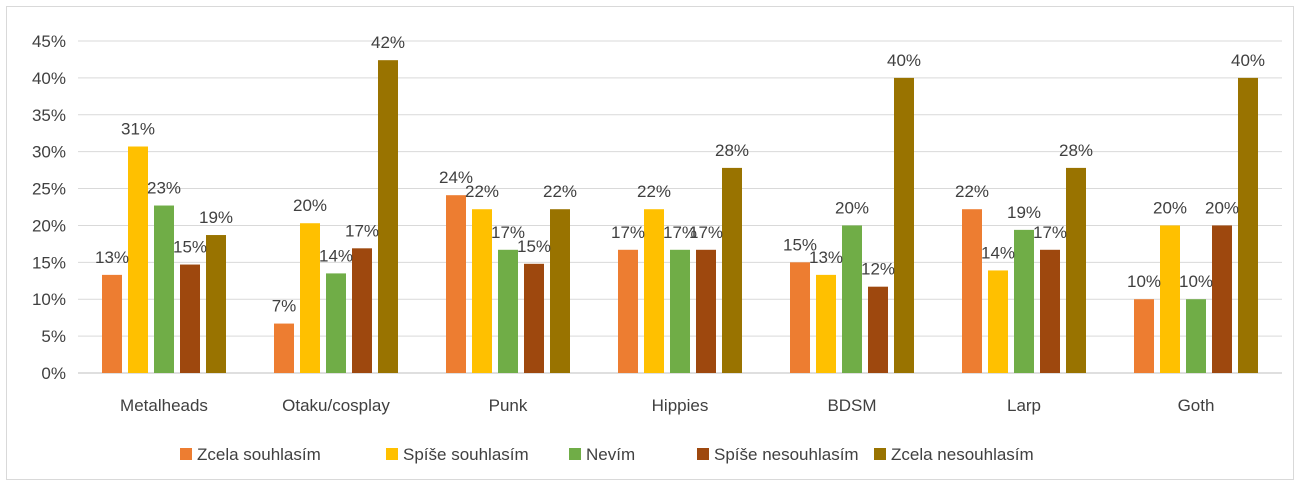  What do you see at coordinates (336, 405) in the screenshot?
I see `x-tick-label: Otaku/cosplay` at bounding box center [336, 405].